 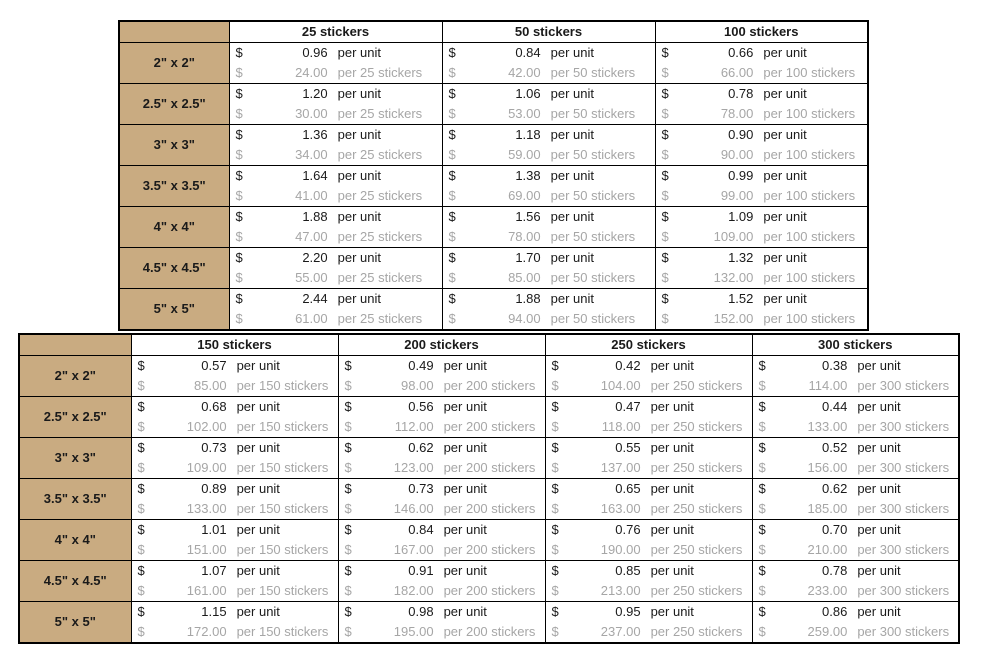 I want to click on total-price-line: $66.00 per 100 stickers, so click(x=762, y=73).